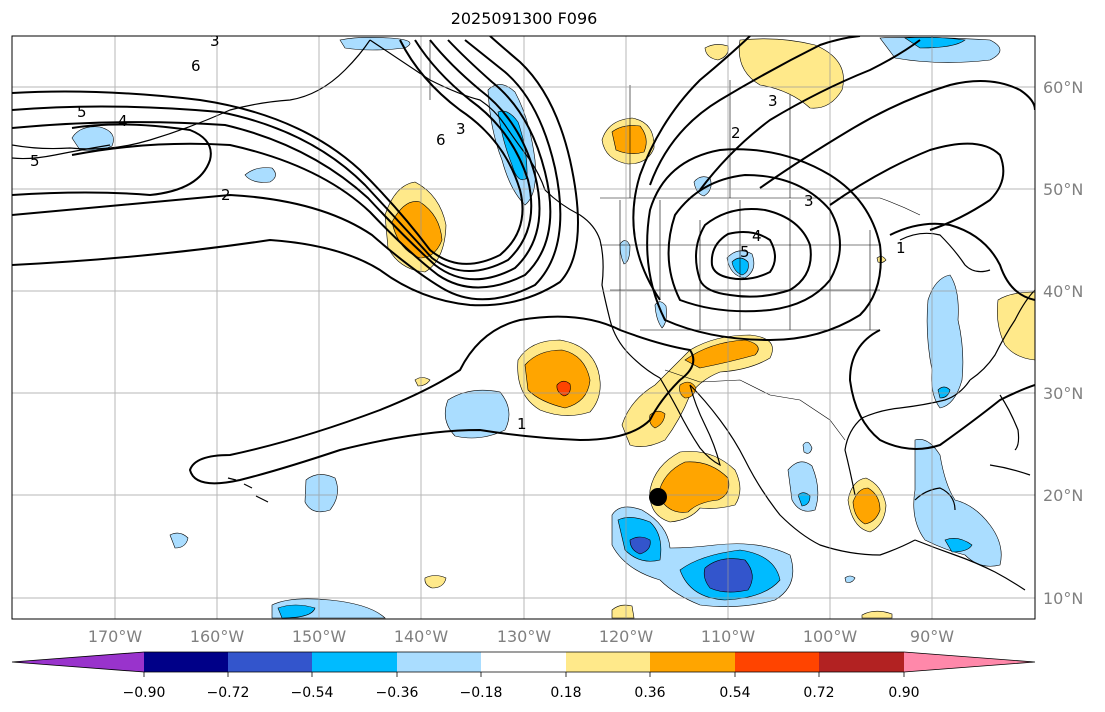 Image resolution: width=1105 pixels, height=712 pixels. I want to click on colorbar-tick-label: −0.36, so click(397, 693).